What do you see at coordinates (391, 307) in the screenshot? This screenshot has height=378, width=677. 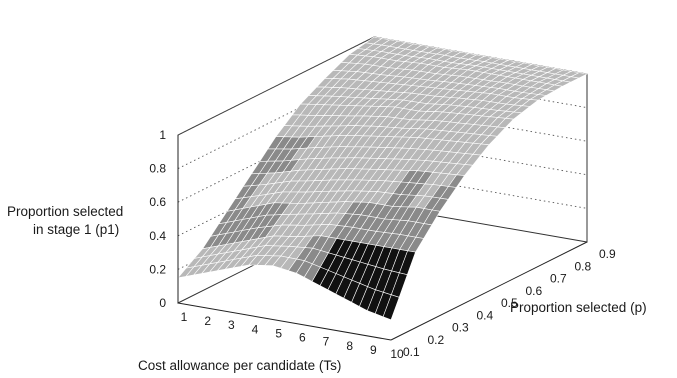 I see `surface-cell` at bounding box center [391, 307].